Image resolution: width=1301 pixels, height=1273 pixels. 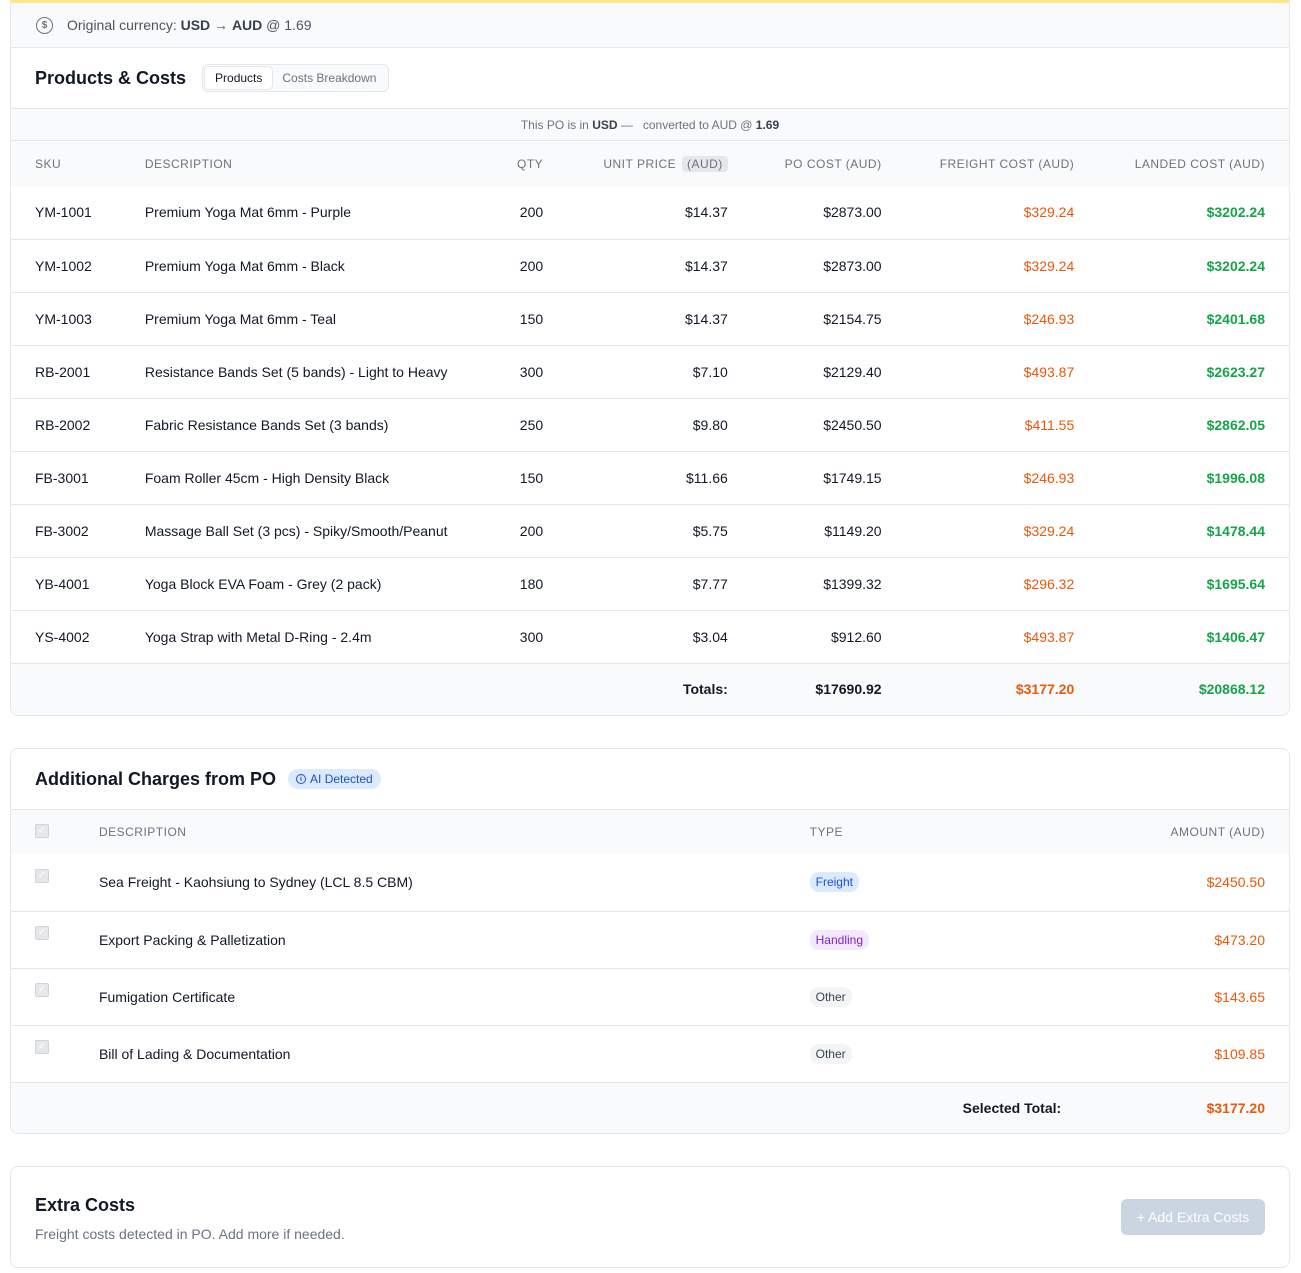 I want to click on select-all-checkbox: ✓, so click(x=42, y=830).